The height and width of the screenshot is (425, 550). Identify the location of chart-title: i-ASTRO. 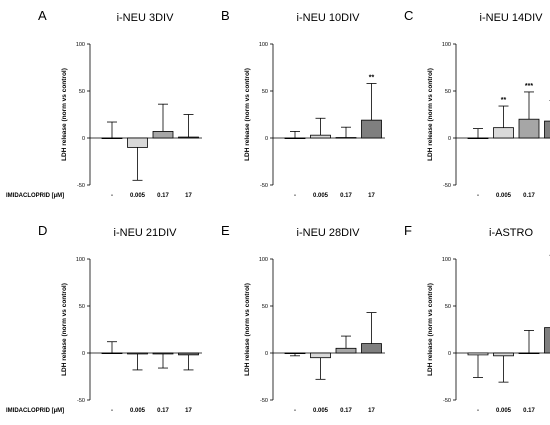
(511, 233).